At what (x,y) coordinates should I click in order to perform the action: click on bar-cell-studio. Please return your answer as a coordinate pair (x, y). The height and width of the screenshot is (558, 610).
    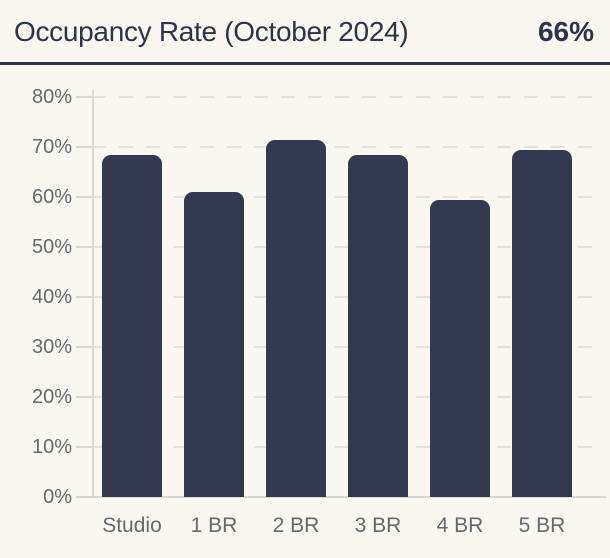
    Looking at the image, I should click on (132, 297).